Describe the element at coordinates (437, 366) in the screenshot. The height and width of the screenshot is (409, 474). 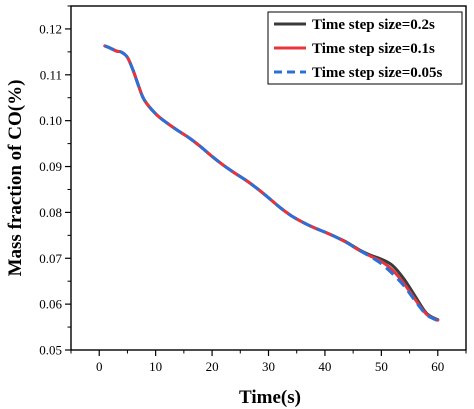
I see `x-tick-label: 60` at that location.